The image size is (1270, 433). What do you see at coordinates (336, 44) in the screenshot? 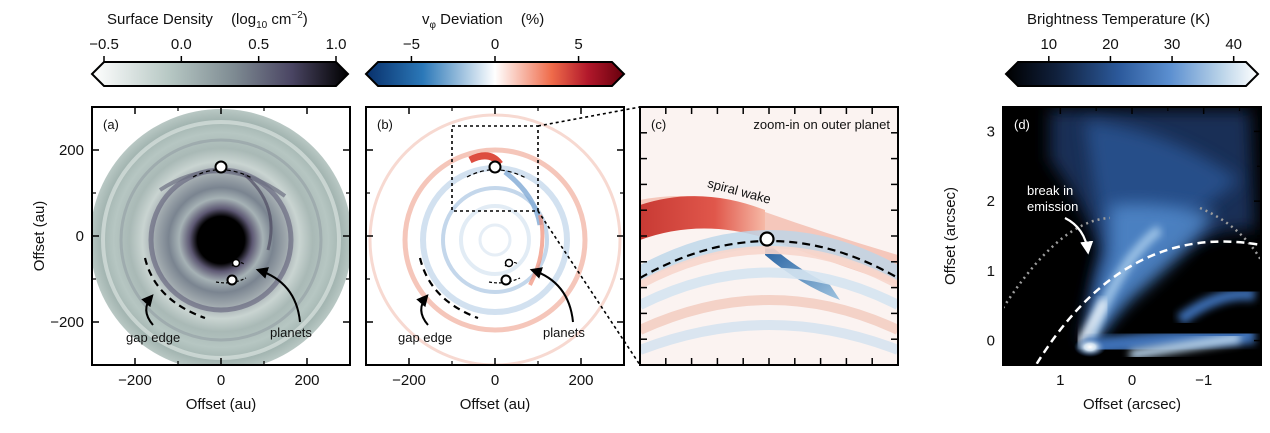
I see `colorbar-tick-label: 1.0` at bounding box center [336, 44].